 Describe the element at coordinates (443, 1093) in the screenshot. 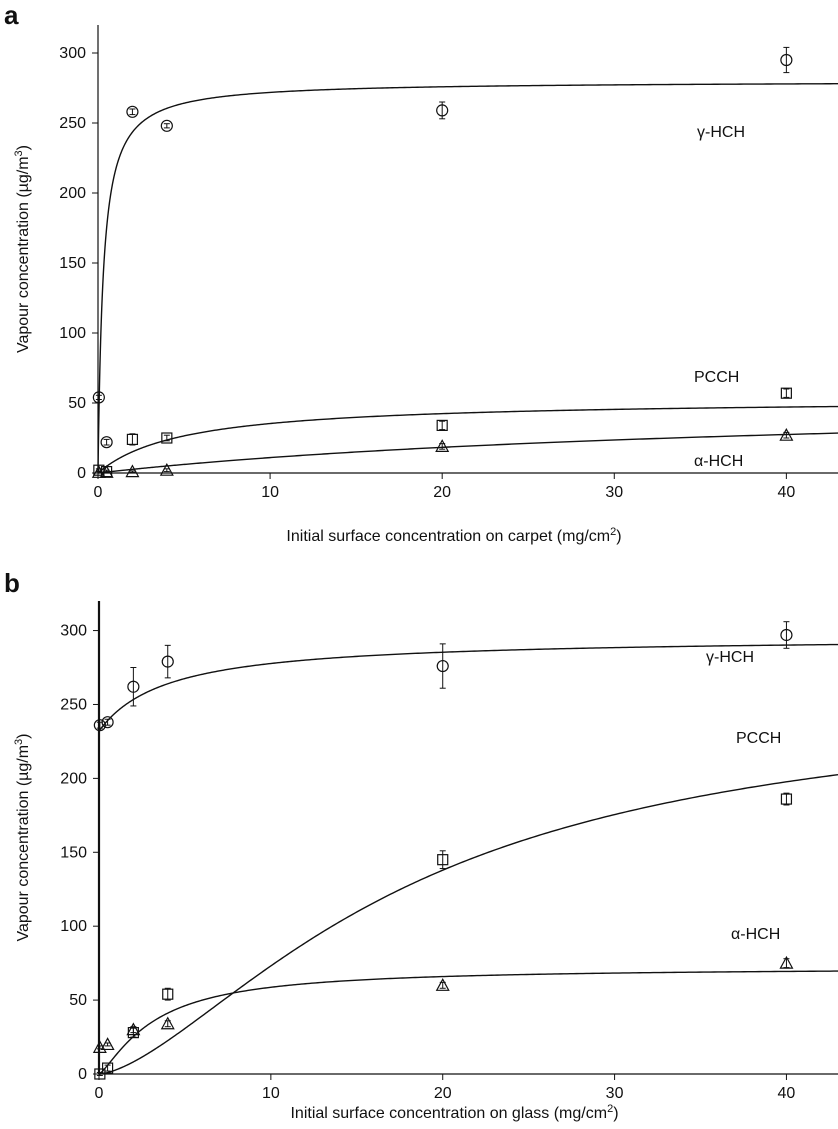

I see `x-tick-label-b-20: 20` at that location.